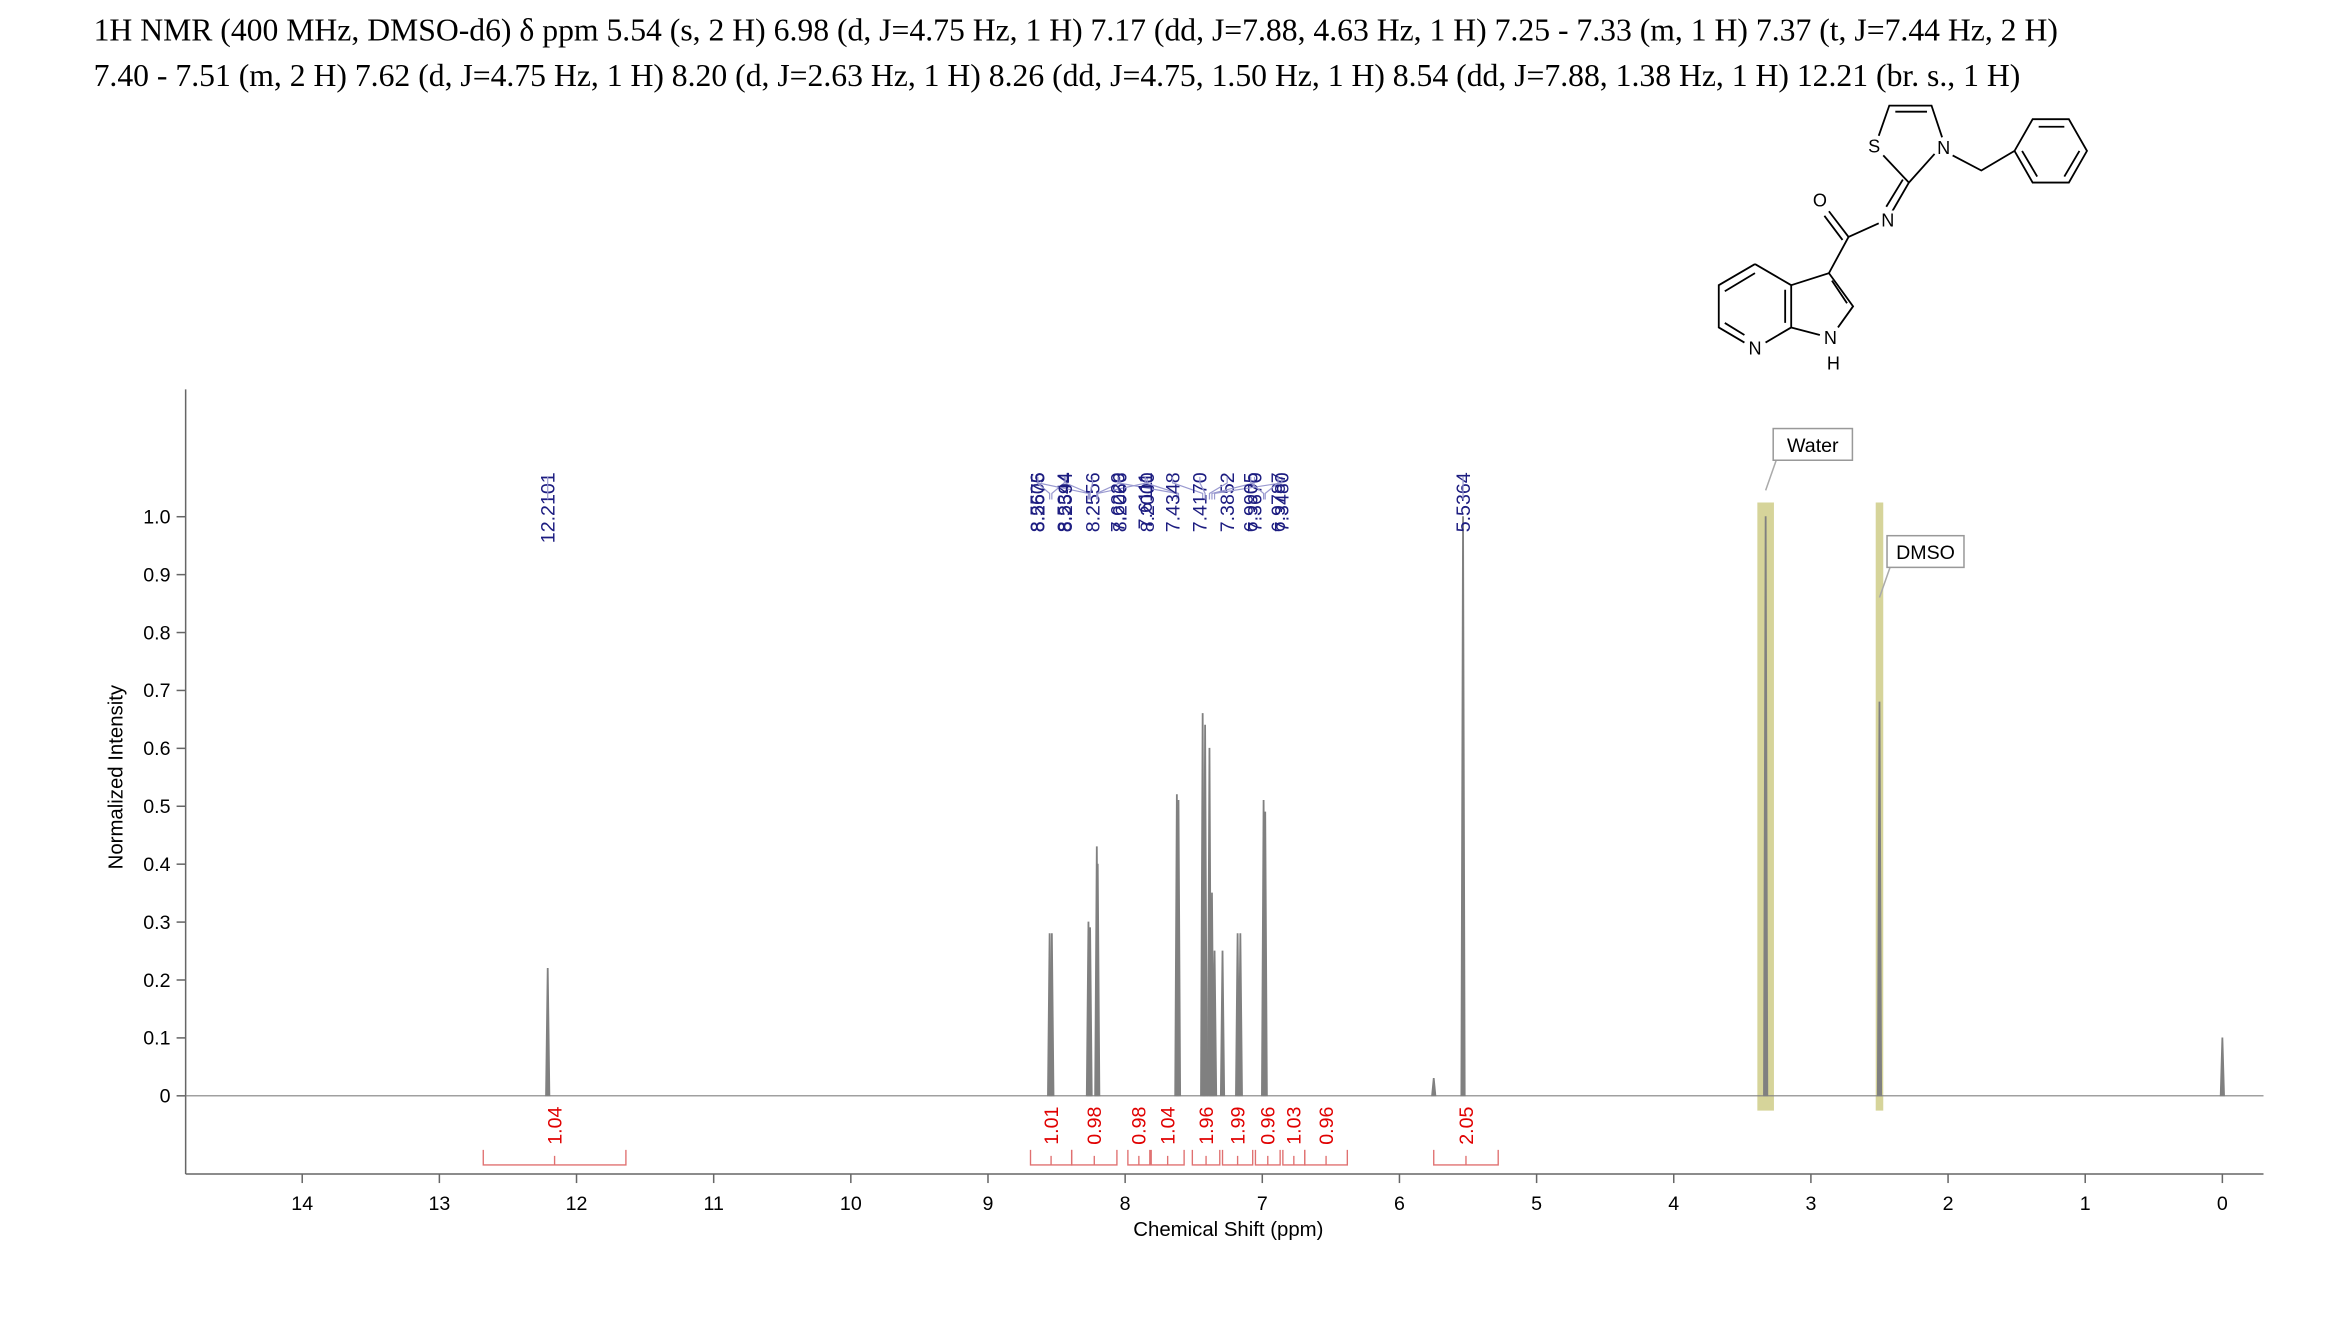  What do you see at coordinates (156, 749) in the screenshot?
I see `y-tick-label: 0.6` at bounding box center [156, 749].